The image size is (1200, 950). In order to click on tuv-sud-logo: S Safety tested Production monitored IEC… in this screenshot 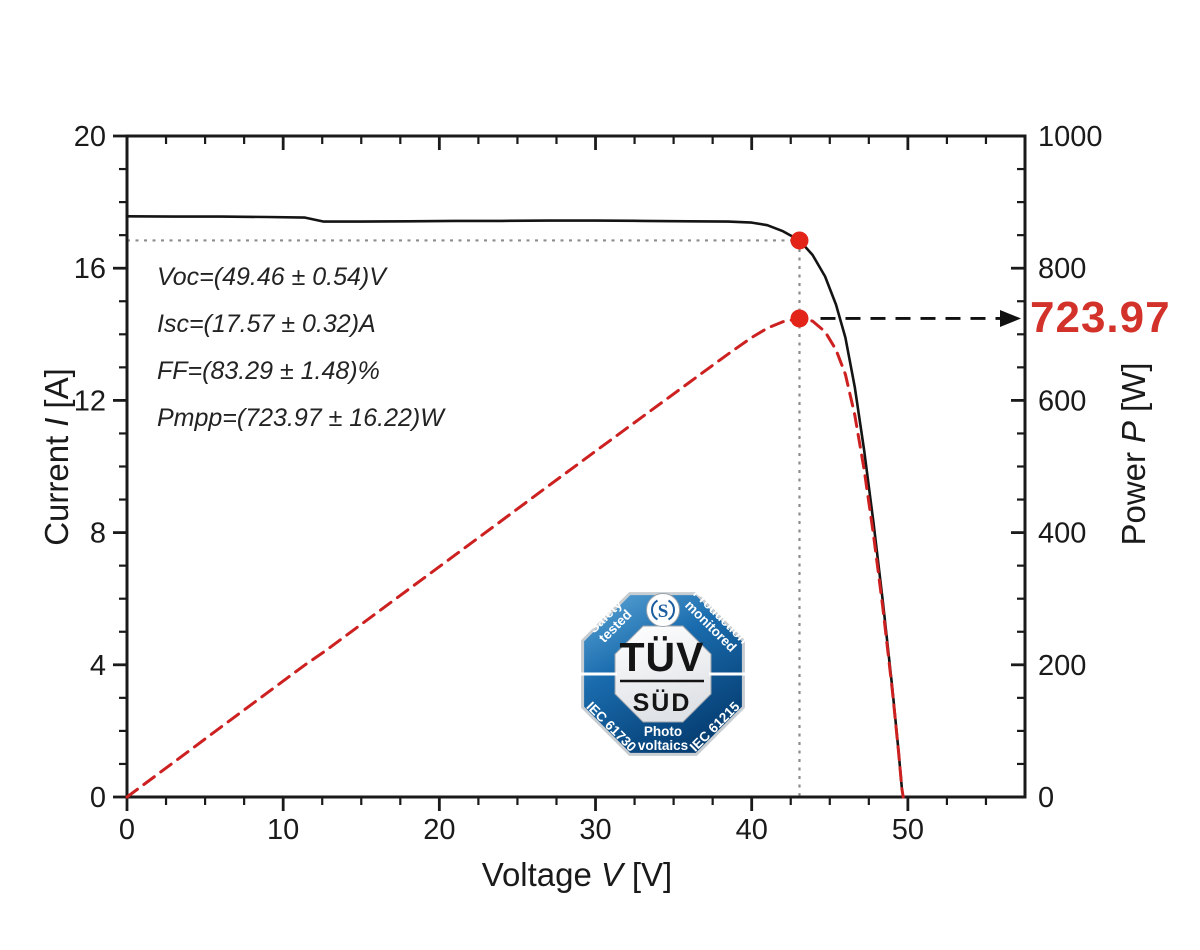, I will do `click(665, 671)`.